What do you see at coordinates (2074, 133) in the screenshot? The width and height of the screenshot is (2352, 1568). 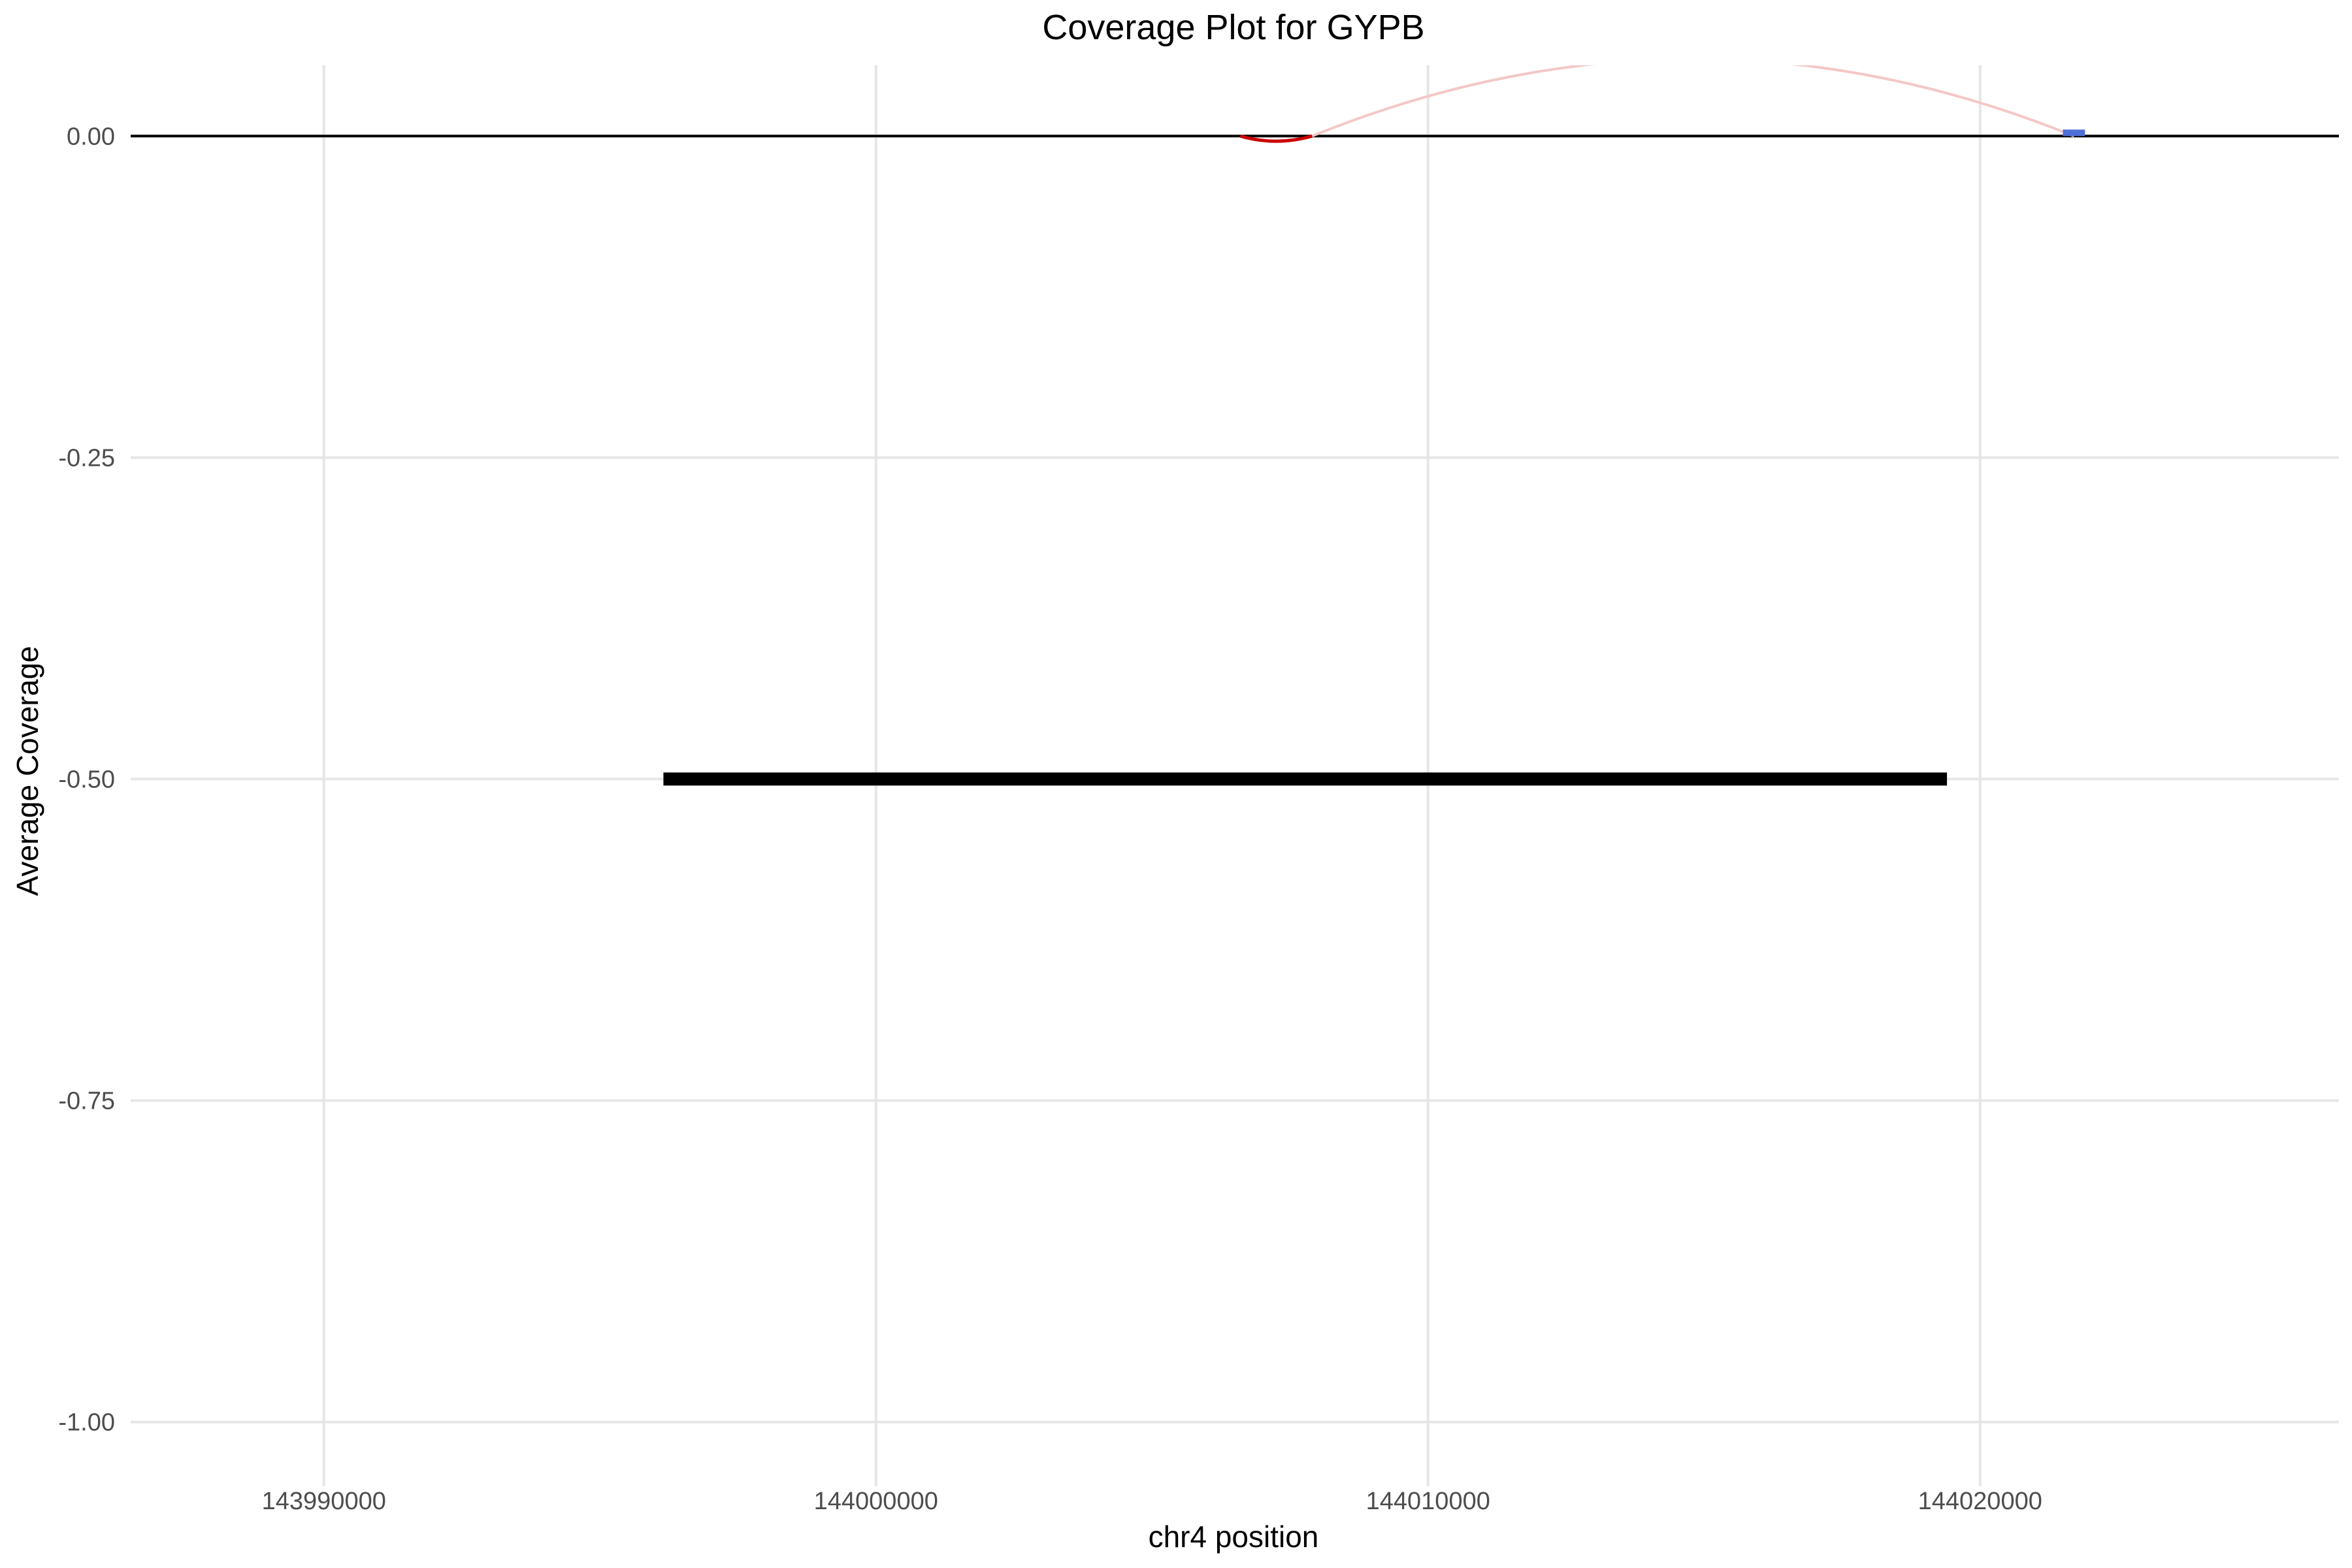 I see `coverage-mark` at bounding box center [2074, 133].